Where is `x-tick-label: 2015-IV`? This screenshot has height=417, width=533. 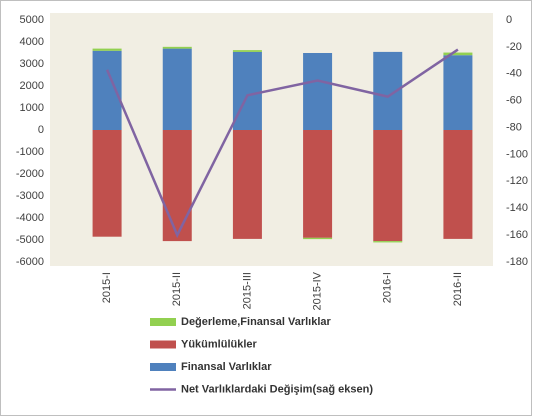 x-tick-label: 2015-IV is located at coordinates (317, 290).